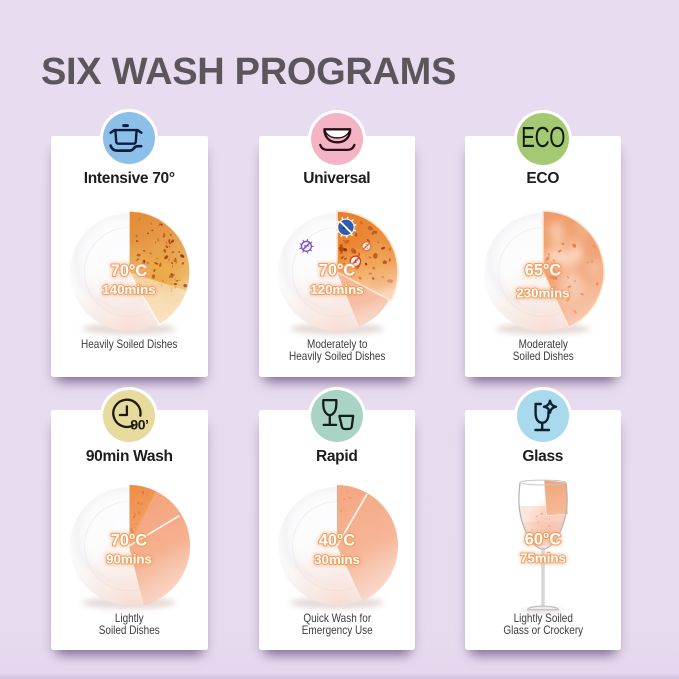  Describe the element at coordinates (129, 558) in the screenshot. I see `svg-text: 90mins` at that location.